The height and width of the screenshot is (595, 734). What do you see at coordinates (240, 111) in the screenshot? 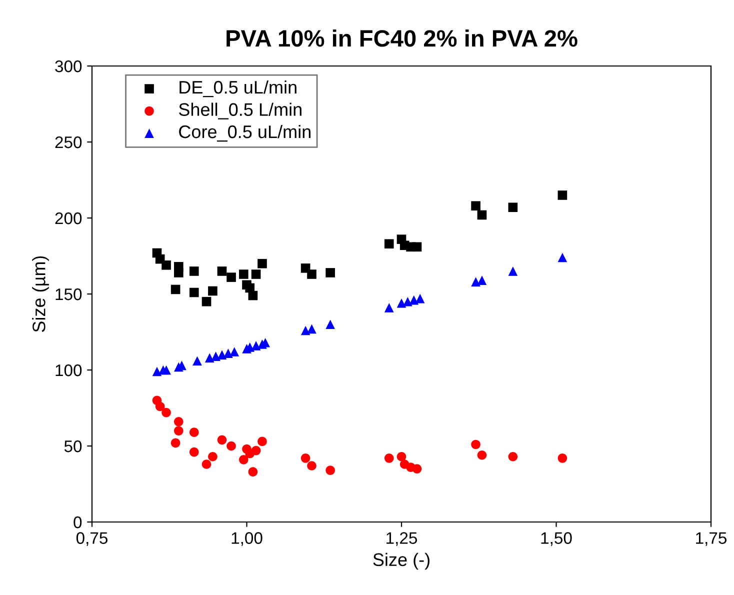
I see `legend-label: Shell_0.5 L/min` at bounding box center [240, 111].